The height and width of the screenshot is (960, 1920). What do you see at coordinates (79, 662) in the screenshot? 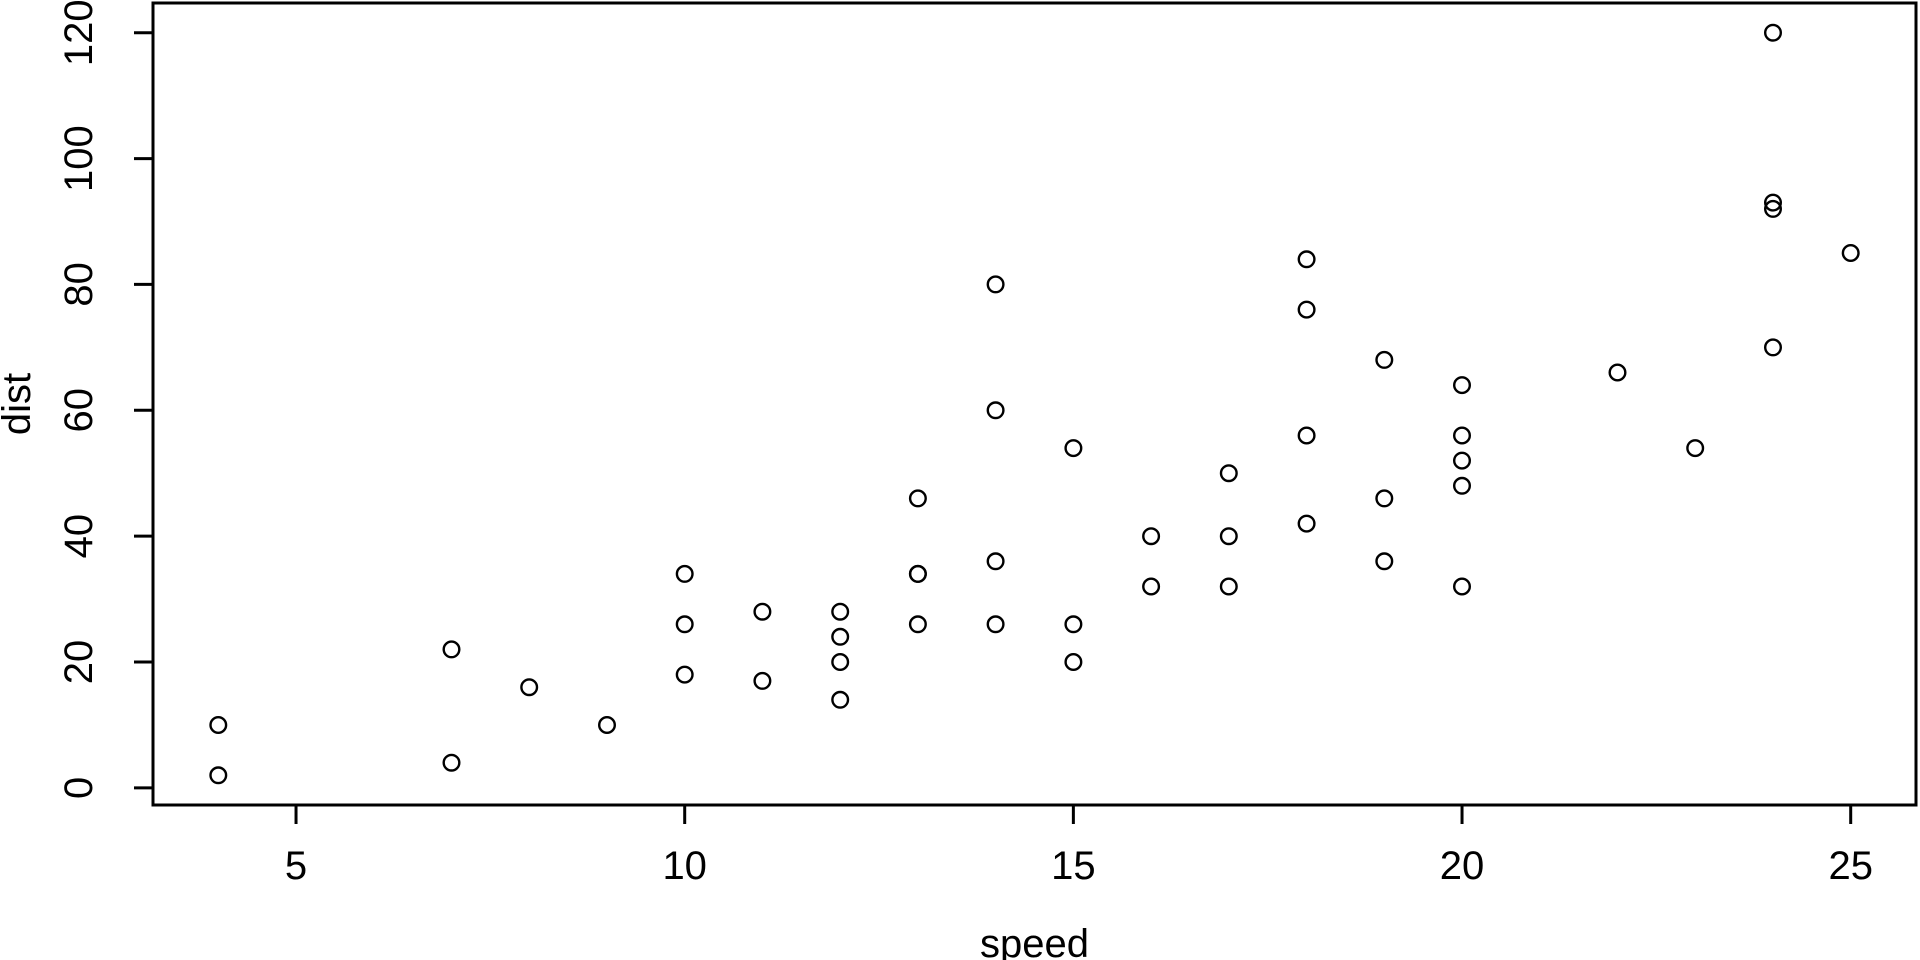
I see `y-tick-label: 20` at bounding box center [79, 662].